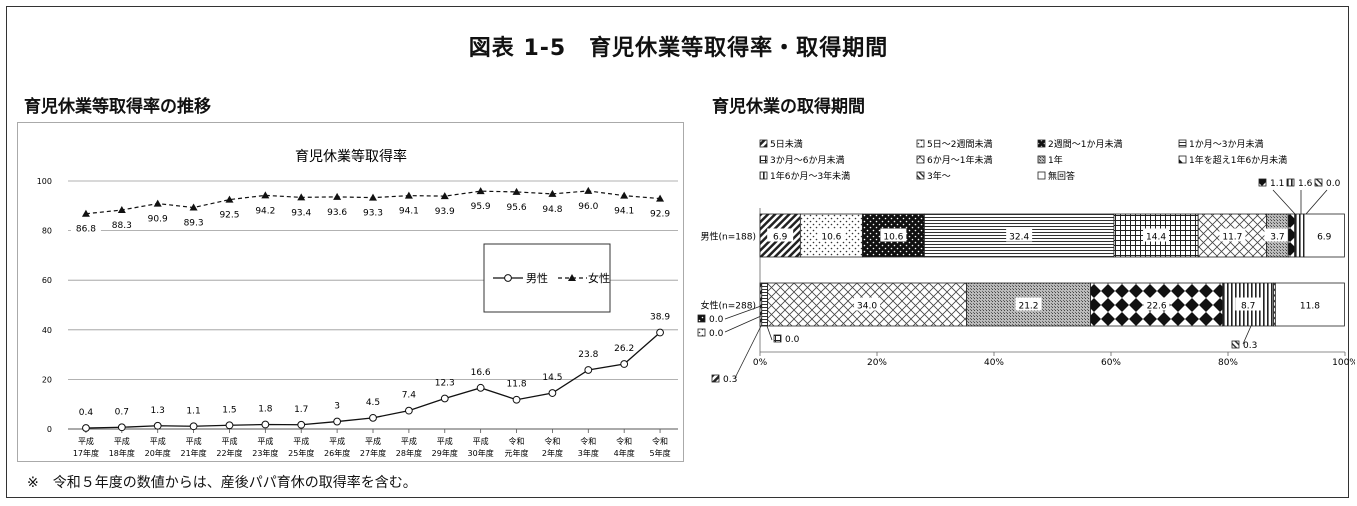 This screenshot has height=506, width=1357. Describe the element at coordinates (222, 483) in the screenshot. I see `footnote: ※ 令和５年度の数値からは、産後パパ育休の取得率を含む。` at that location.